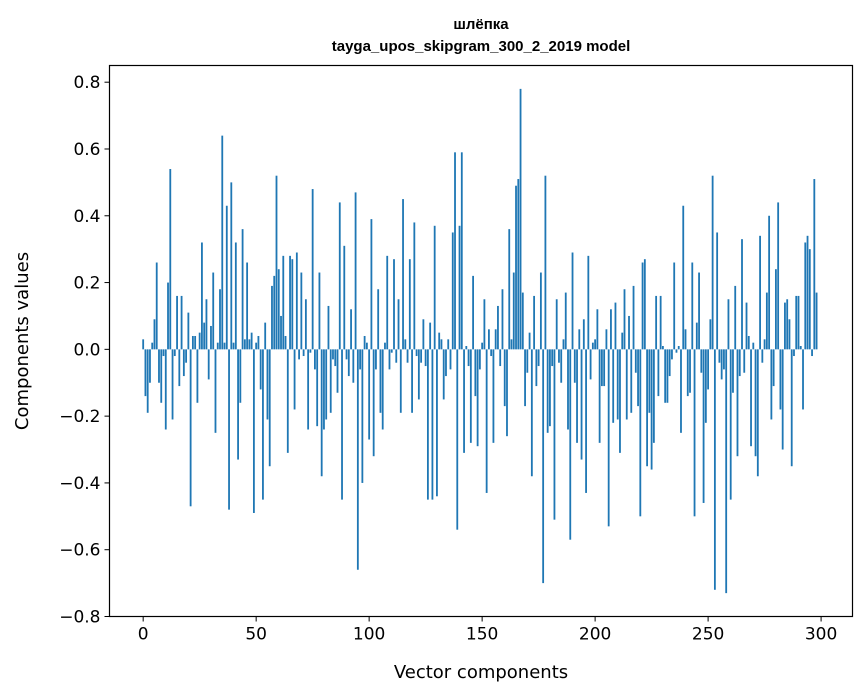  What do you see at coordinates (22, 341) in the screenshot?
I see `y-axis-label: Components values` at bounding box center [22, 341].